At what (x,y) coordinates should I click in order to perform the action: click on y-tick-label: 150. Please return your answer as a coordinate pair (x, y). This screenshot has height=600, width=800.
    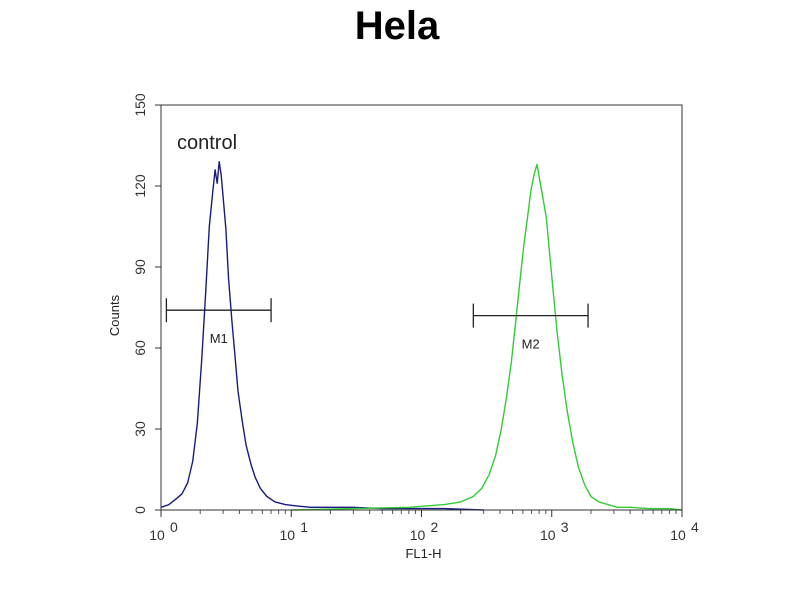
    Looking at the image, I should click on (140, 105).